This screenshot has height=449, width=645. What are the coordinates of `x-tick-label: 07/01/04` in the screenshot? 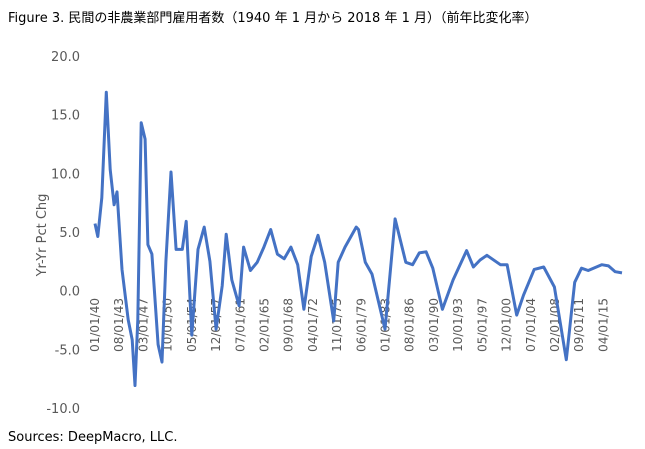 It's located at (531, 325).